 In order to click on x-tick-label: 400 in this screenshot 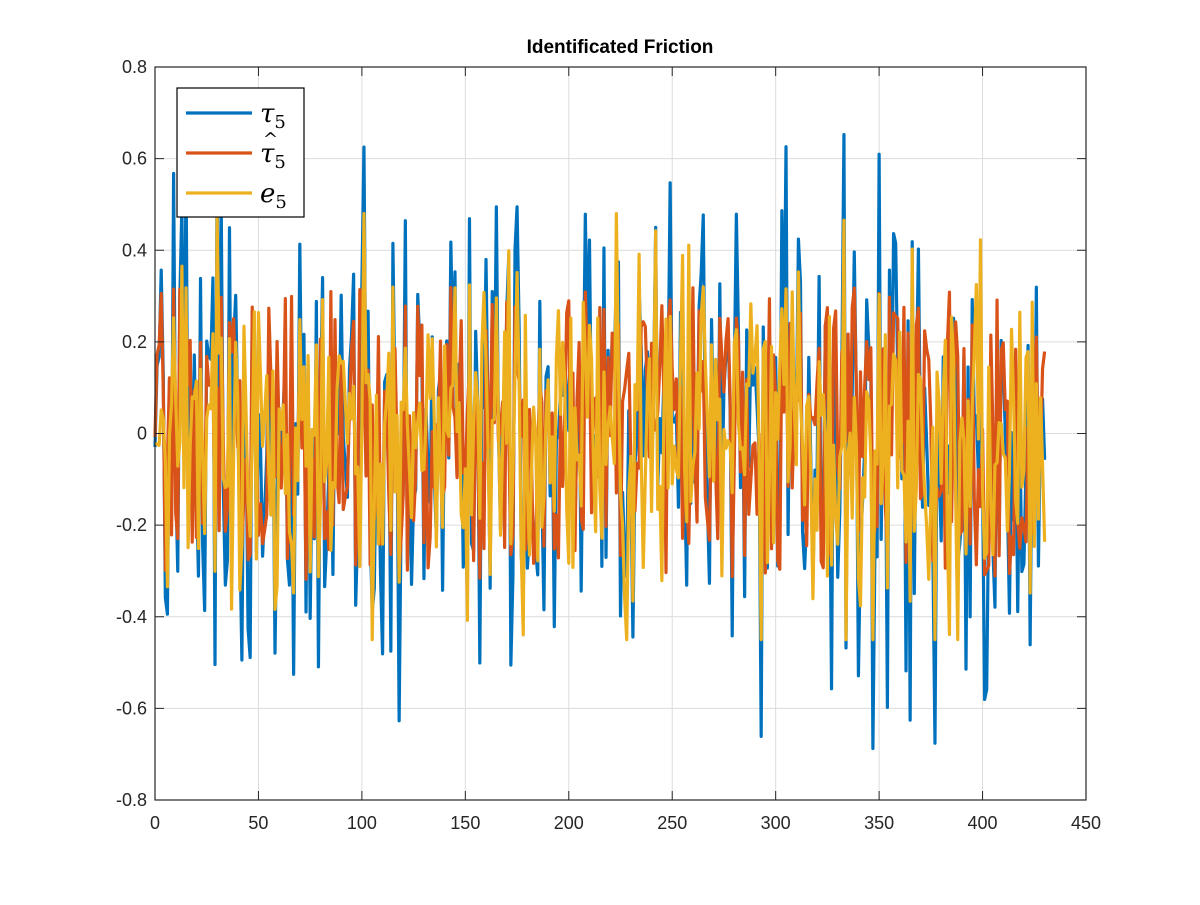, I will do `click(983, 823)`.